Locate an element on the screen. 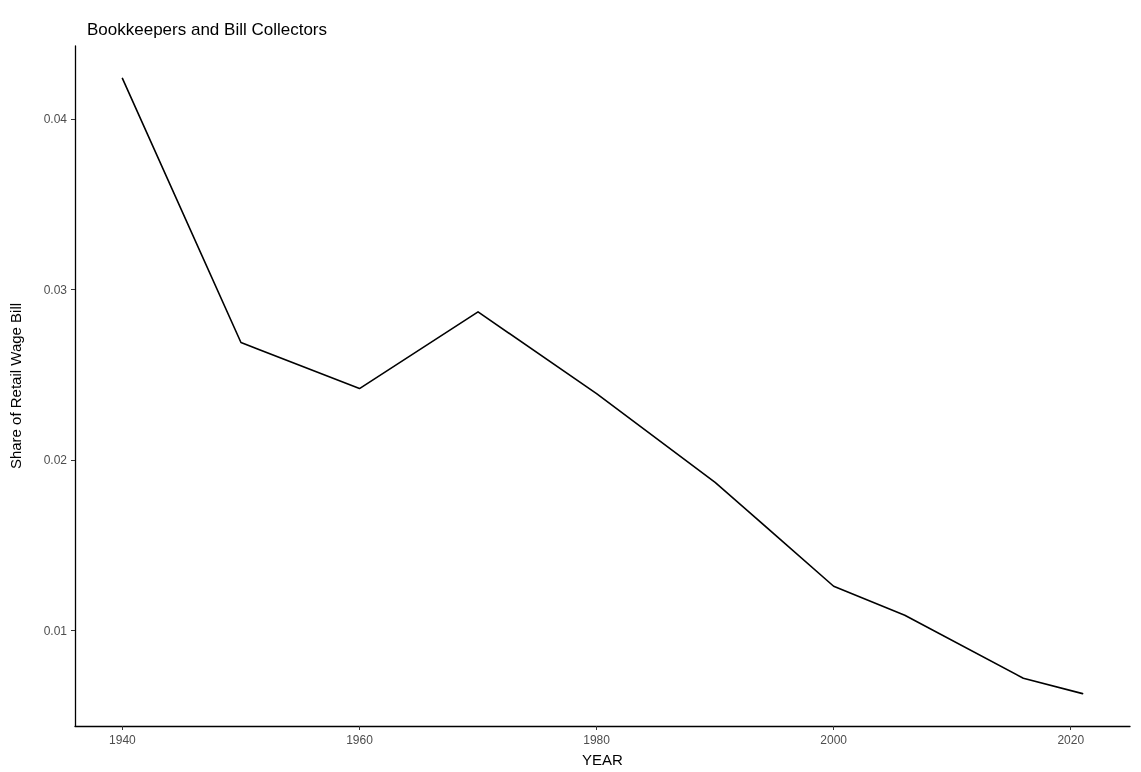 The image size is (1141, 772). y-tick-label: 0.03 is located at coordinates (55, 289).